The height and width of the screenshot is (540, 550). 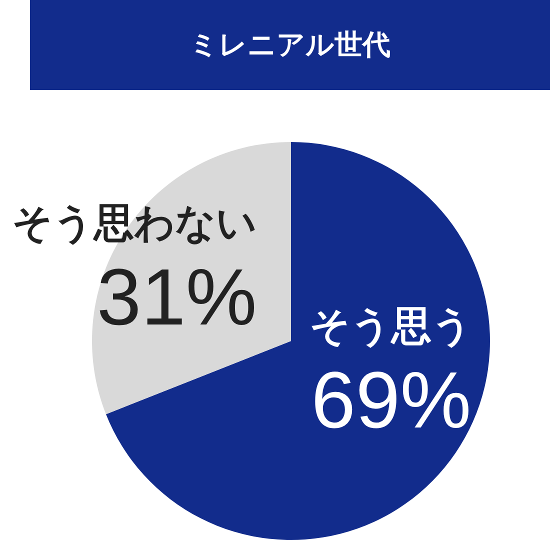 I want to click on slice-label: そう思わない, so click(x=134, y=223).